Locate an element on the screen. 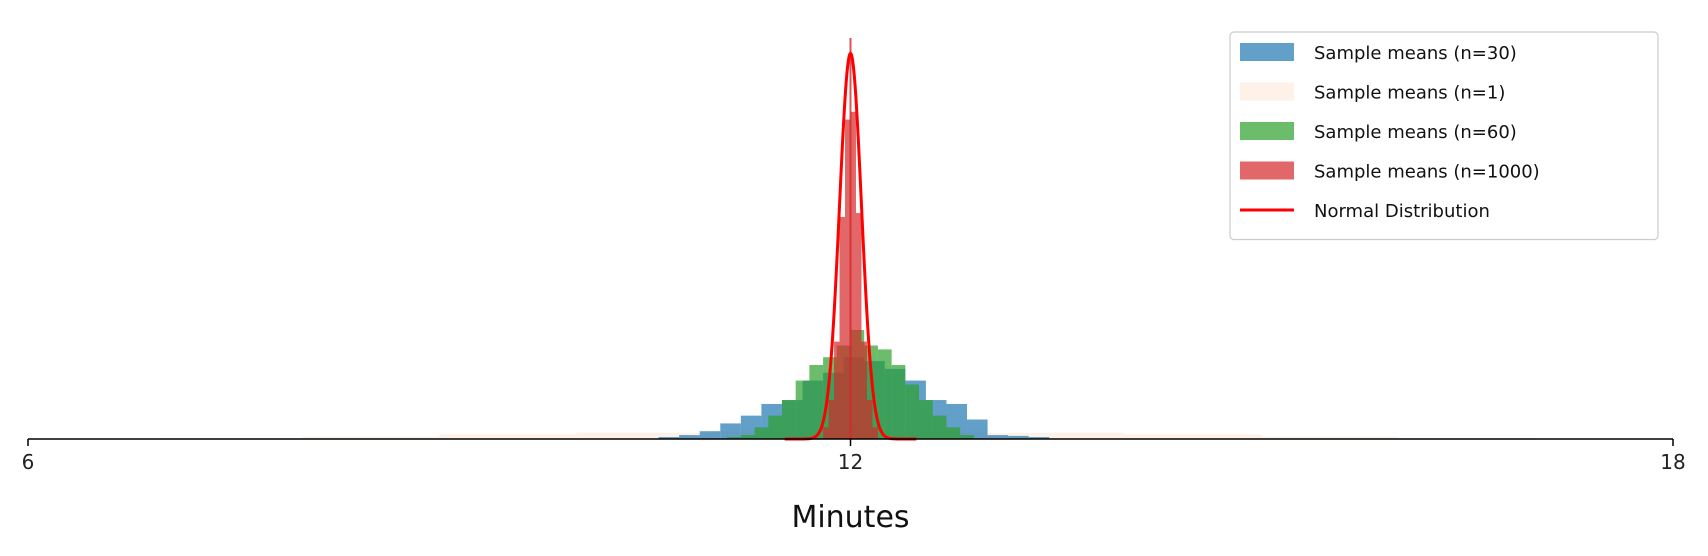 The width and height of the screenshot is (1708, 556). legend-item-sample-means-n-1: Sample means (n=1) is located at coordinates (1372, 93).